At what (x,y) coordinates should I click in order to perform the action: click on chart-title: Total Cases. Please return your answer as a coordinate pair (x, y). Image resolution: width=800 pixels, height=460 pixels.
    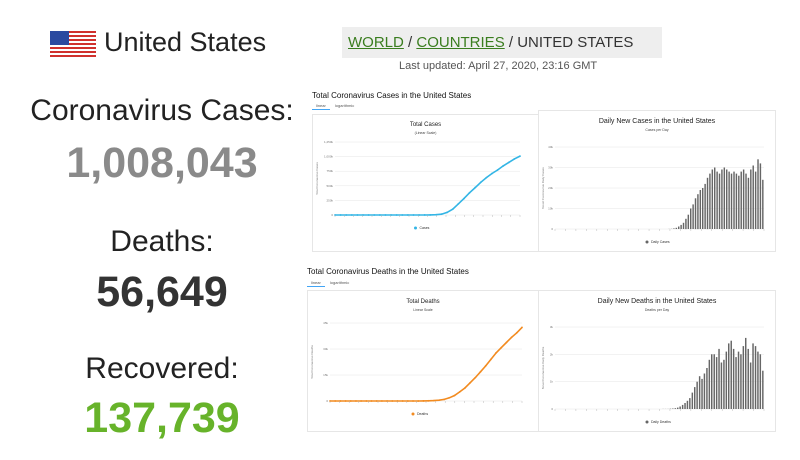
    Looking at the image, I should click on (425, 125).